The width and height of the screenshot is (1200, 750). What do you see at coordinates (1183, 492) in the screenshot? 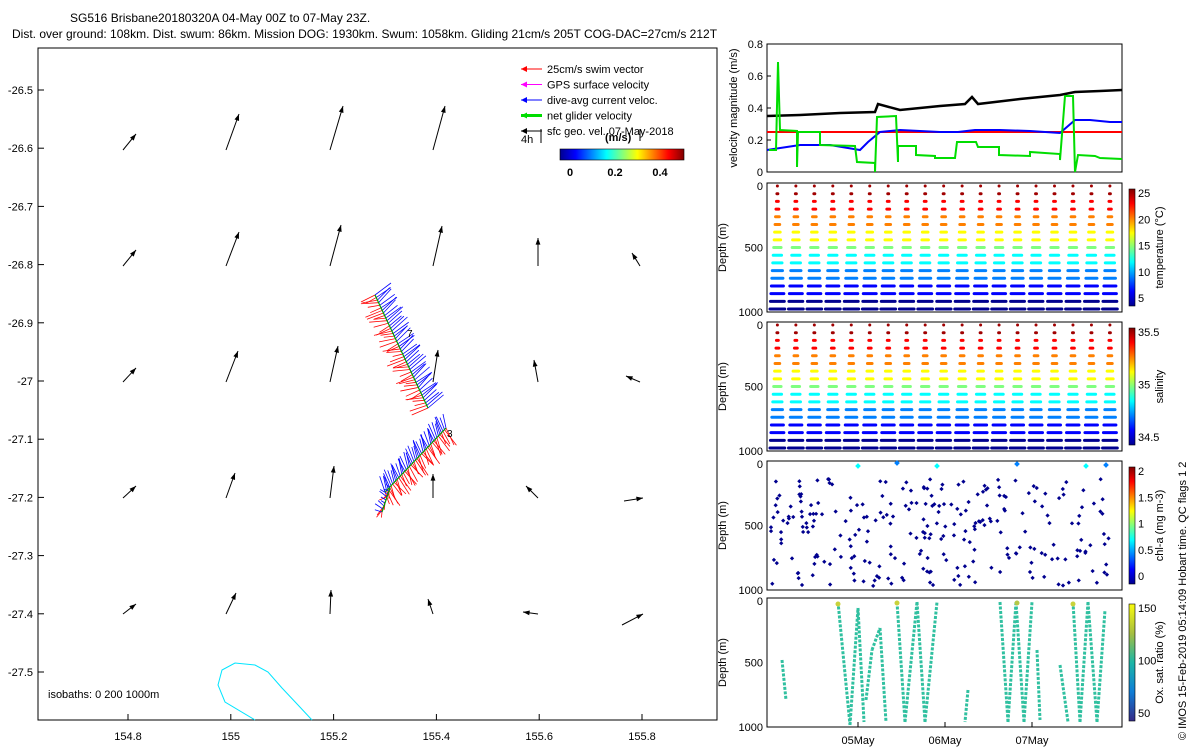
I see `qc-flags-label: QC flags 1 2` at bounding box center [1183, 492].